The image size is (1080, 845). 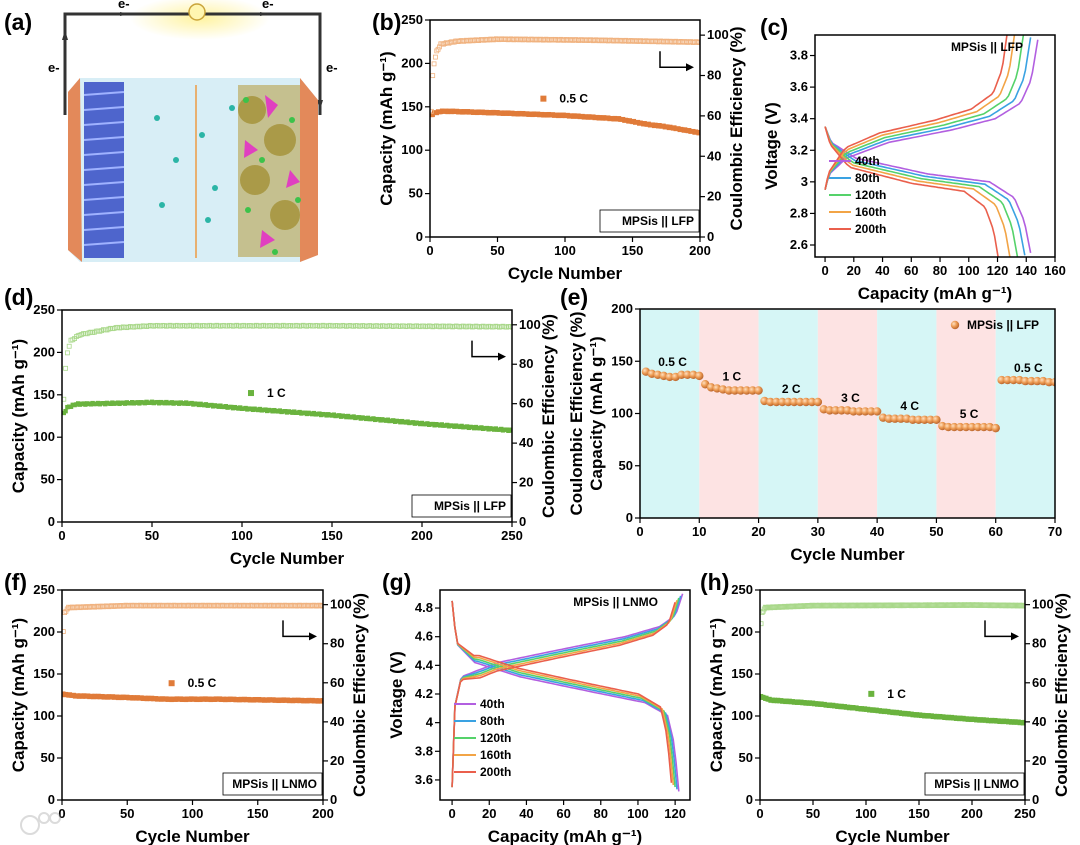 What do you see at coordinates (638, 813) in the screenshot?
I see `x-tick-label: 100` at bounding box center [638, 813].